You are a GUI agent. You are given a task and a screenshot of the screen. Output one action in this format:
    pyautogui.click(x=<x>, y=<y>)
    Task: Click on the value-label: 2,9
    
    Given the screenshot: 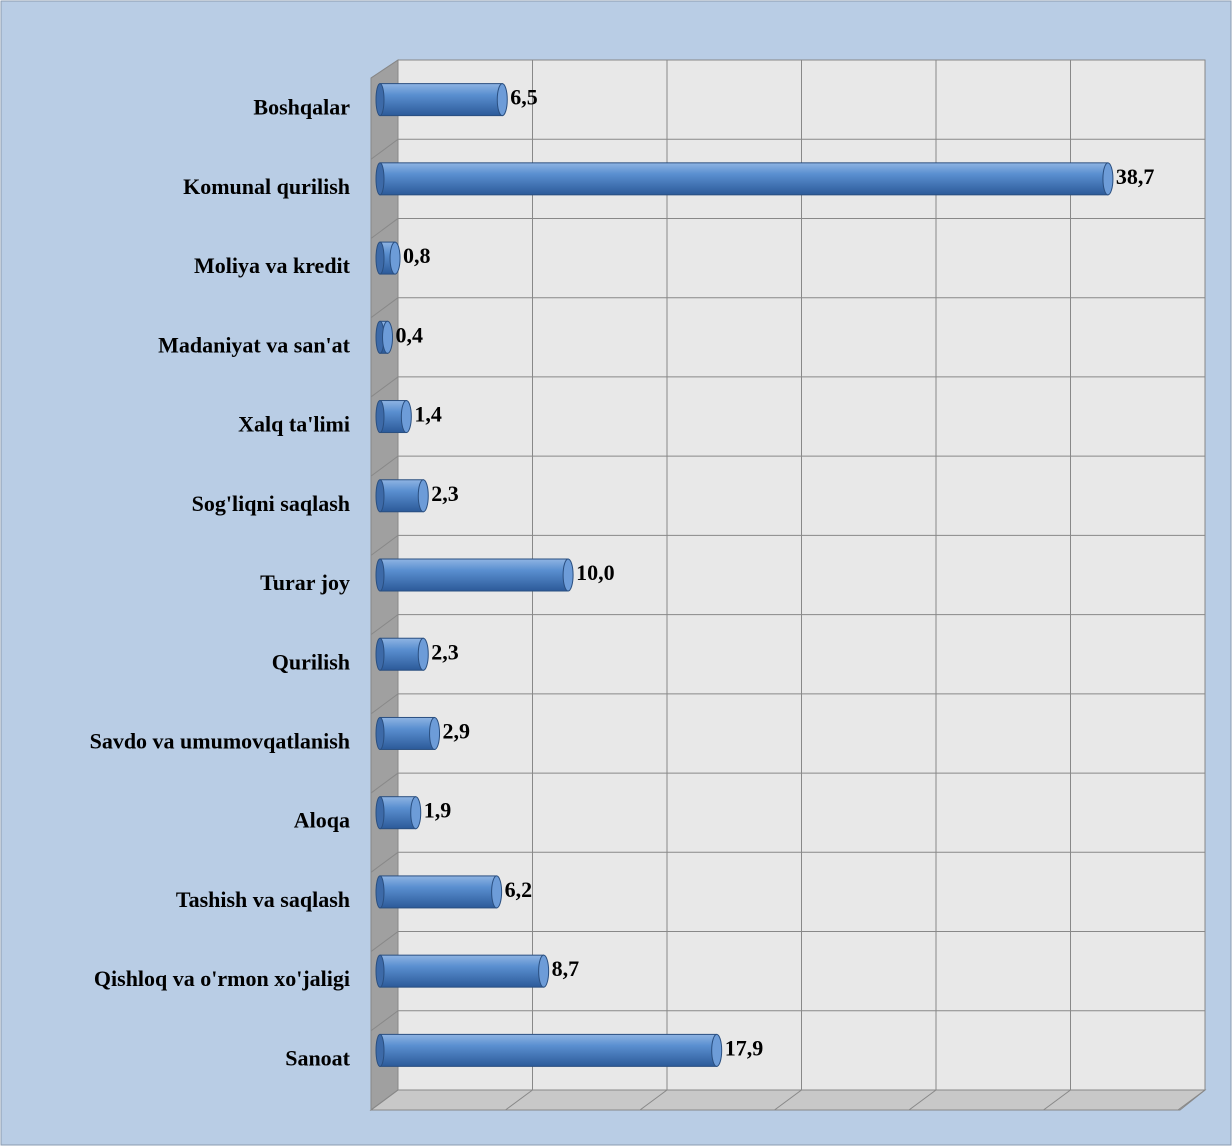 What is the action you would take?
    pyautogui.click(x=457, y=731)
    